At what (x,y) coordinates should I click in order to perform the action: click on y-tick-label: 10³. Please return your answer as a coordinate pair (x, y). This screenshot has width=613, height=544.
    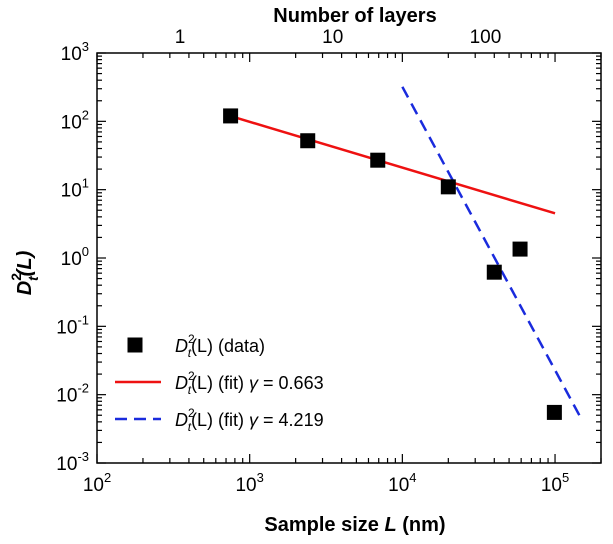
    Looking at the image, I should click on (75, 52).